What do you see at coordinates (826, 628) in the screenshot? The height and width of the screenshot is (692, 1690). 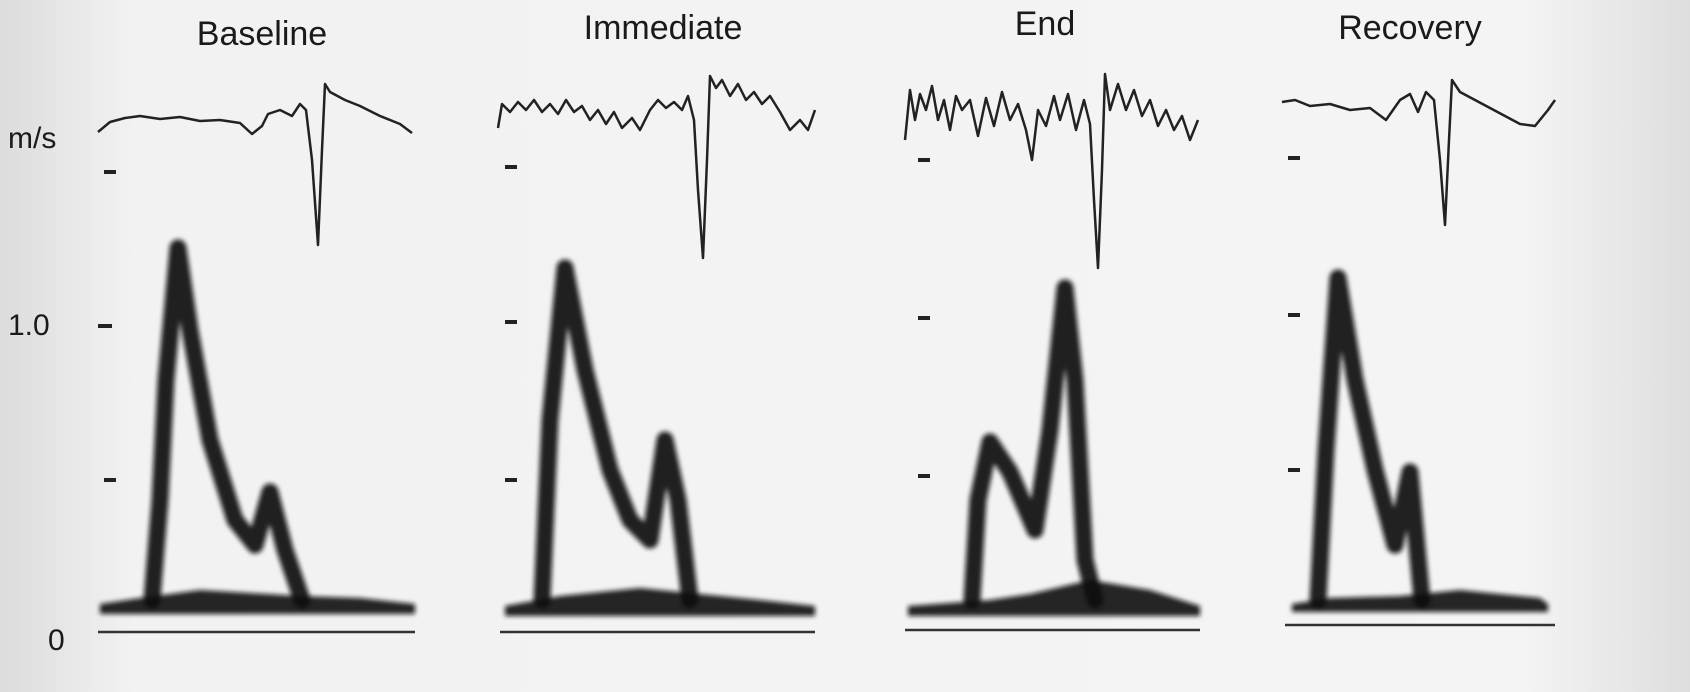 I see `baselines` at bounding box center [826, 628].